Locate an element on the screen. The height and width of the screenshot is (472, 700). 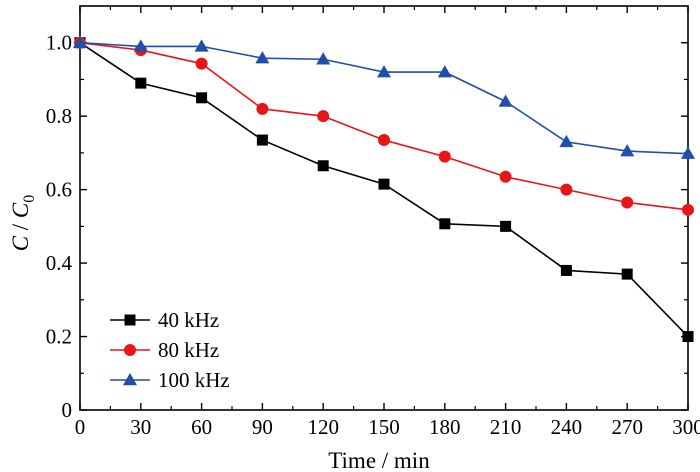
legend-label: 100 kHz is located at coordinates (194, 380).